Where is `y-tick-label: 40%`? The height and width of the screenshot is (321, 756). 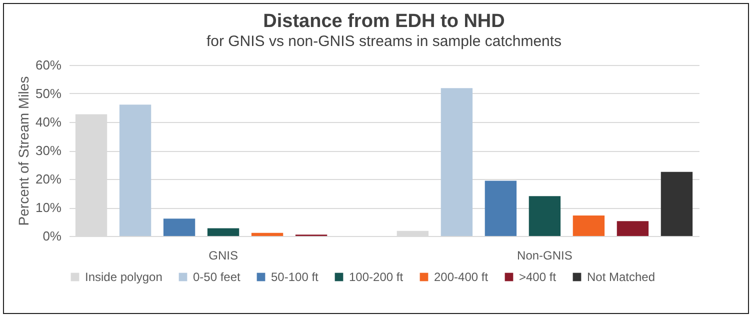 y-tick-label: 40% is located at coordinates (48, 122).